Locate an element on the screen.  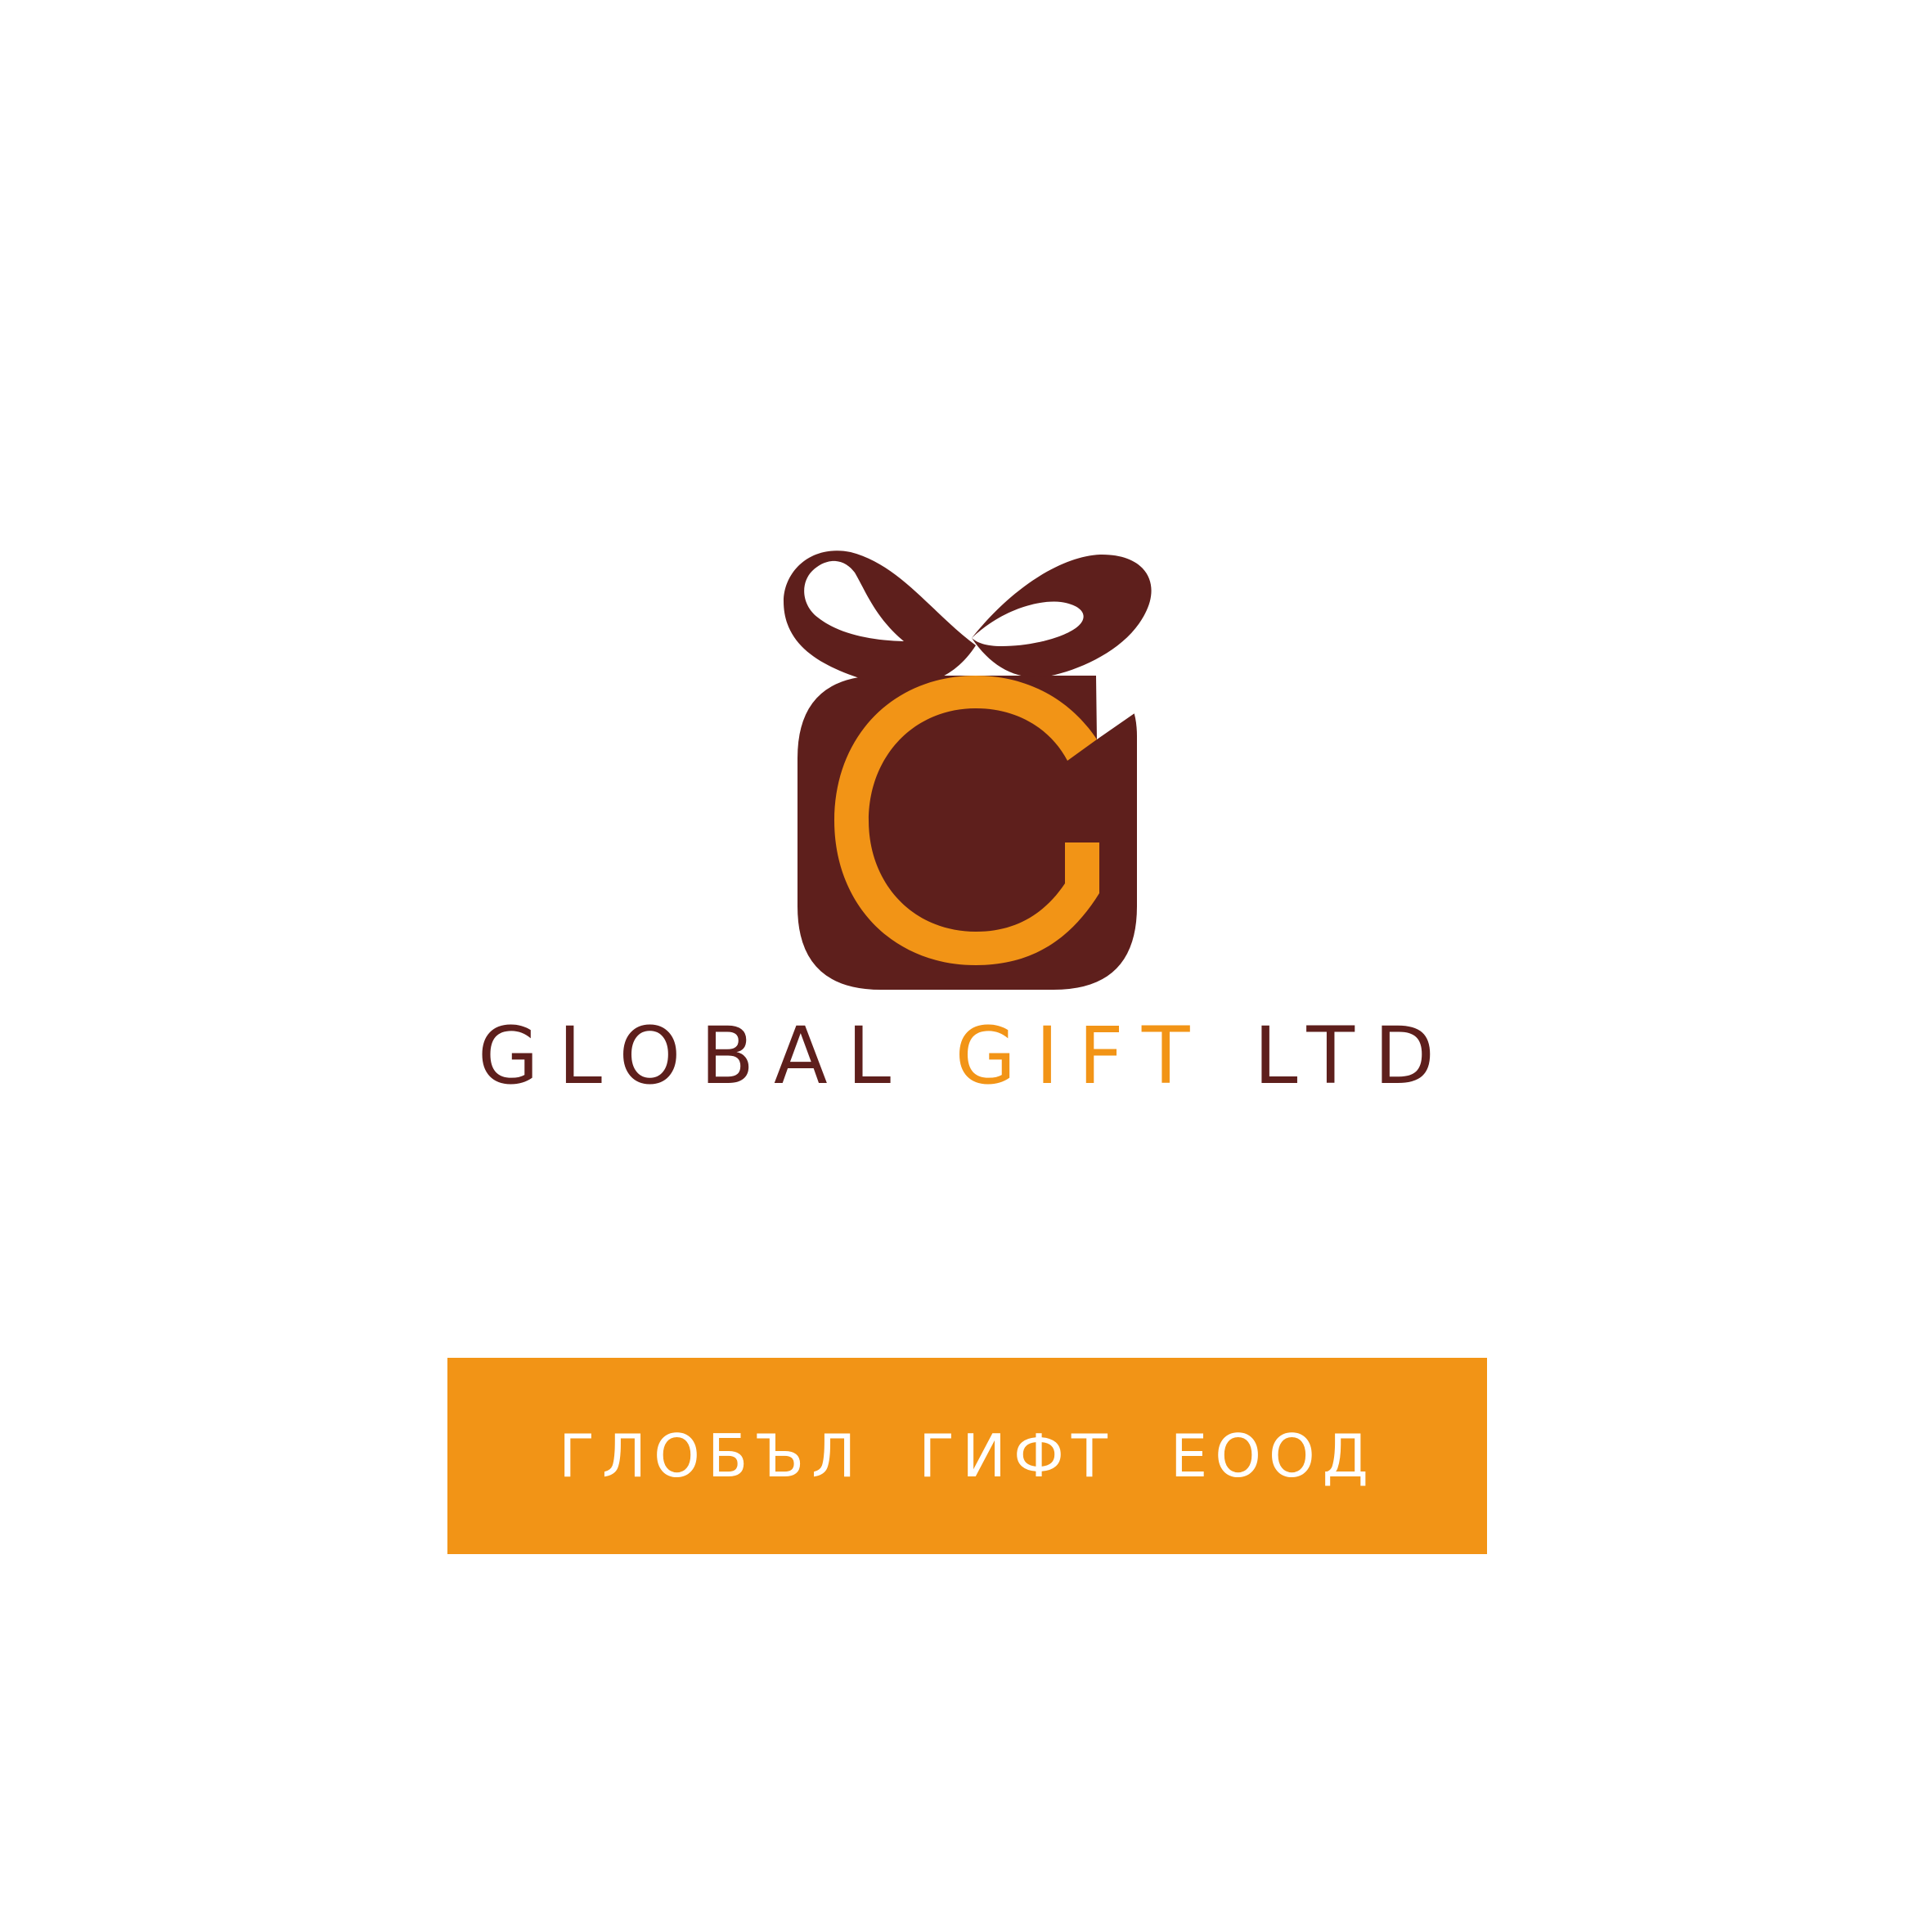
banner-company-name: ГЛОБЪЛ ГИФТ ЕООД is located at coordinates (967, 1456).